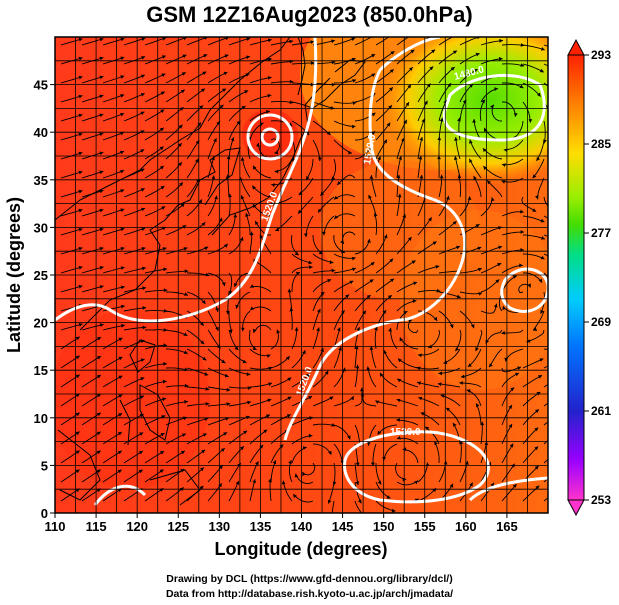  Describe the element at coordinates (41, 370) in the screenshot. I see `y-tick-label: 15` at that location.